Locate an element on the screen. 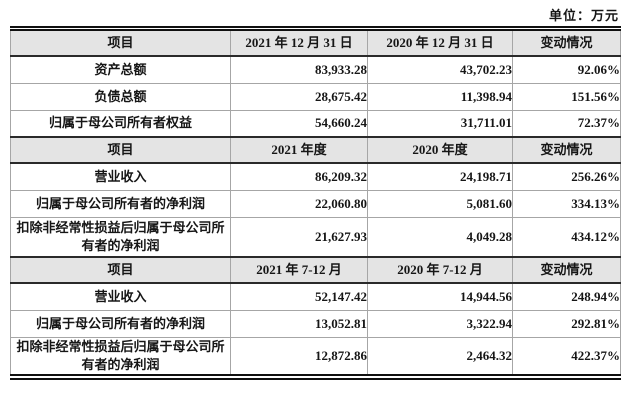 Image resolution: width=630 pixels, height=402 pixels. table-row-parent-equity: 归属于母公司所有者权益 54,660.24 31,711.01 72.37% is located at coordinates (315, 123).